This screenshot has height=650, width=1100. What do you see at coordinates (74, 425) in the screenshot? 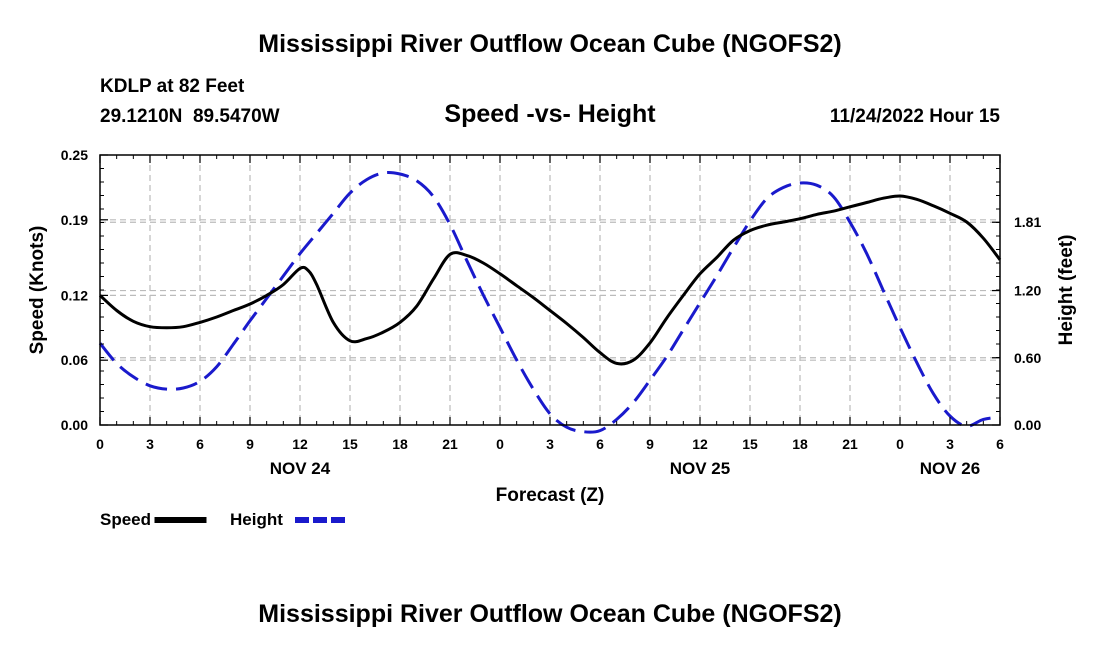
I see `y-tick-label: 0.00` at bounding box center [74, 425].